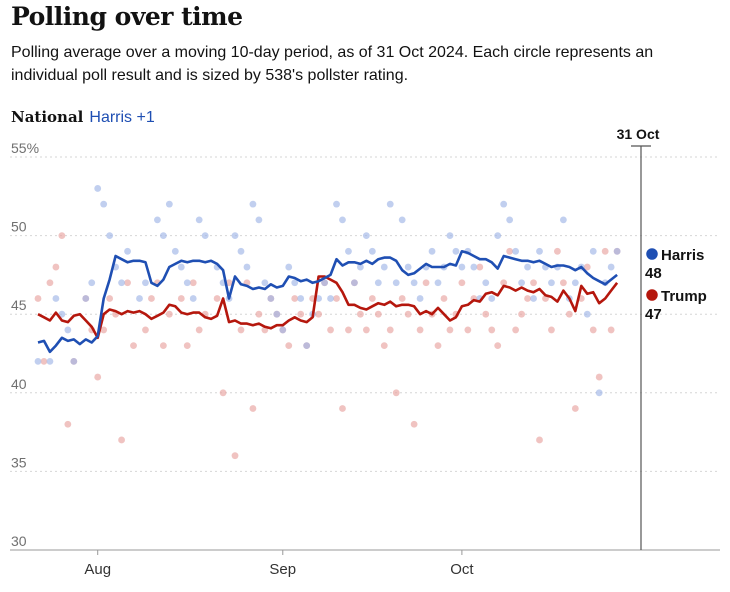 The image size is (730, 592). I want to click on trump-label: Trump, so click(684, 296).